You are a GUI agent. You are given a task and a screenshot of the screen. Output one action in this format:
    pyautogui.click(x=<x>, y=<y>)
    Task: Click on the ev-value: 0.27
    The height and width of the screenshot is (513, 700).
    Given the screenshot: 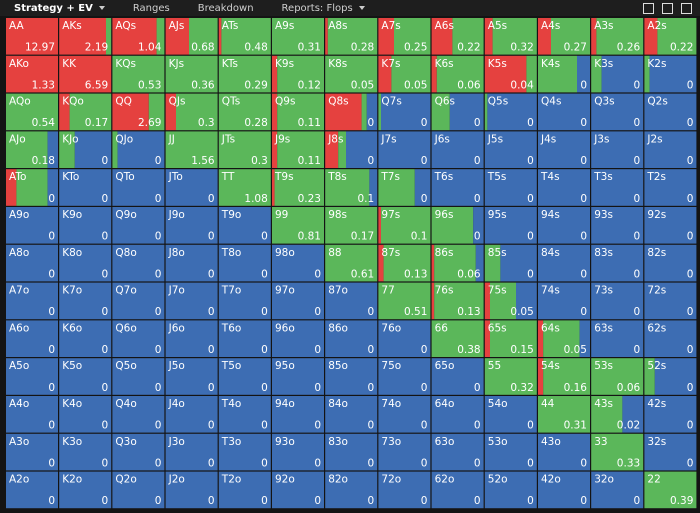 What is the action you would take?
    pyautogui.click(x=575, y=48)
    